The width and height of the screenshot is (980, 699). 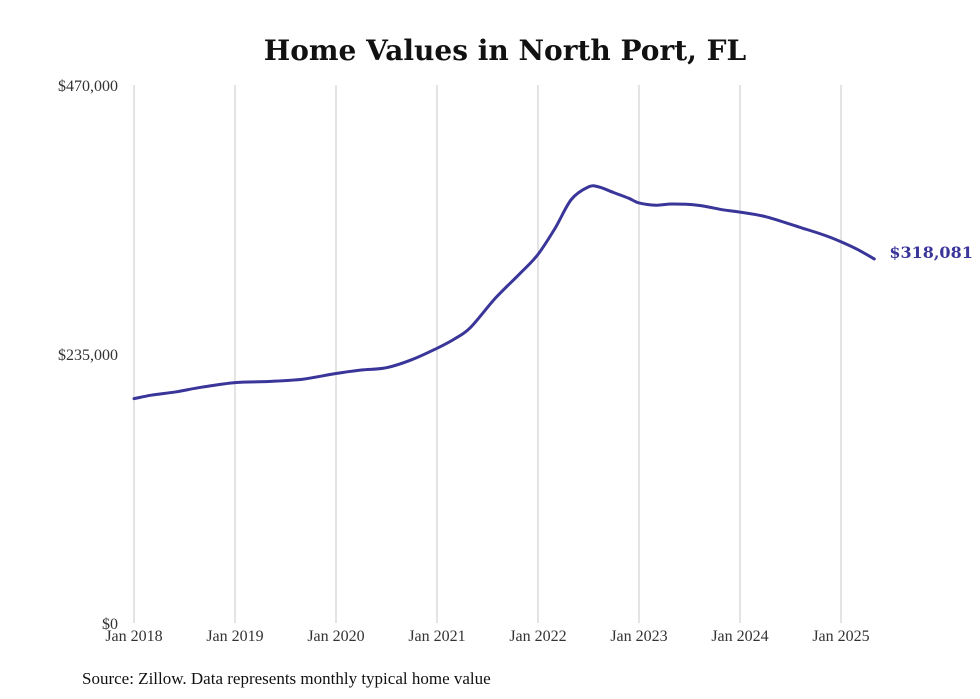 I want to click on y-tick-label: $470,000, so click(x=88, y=86).